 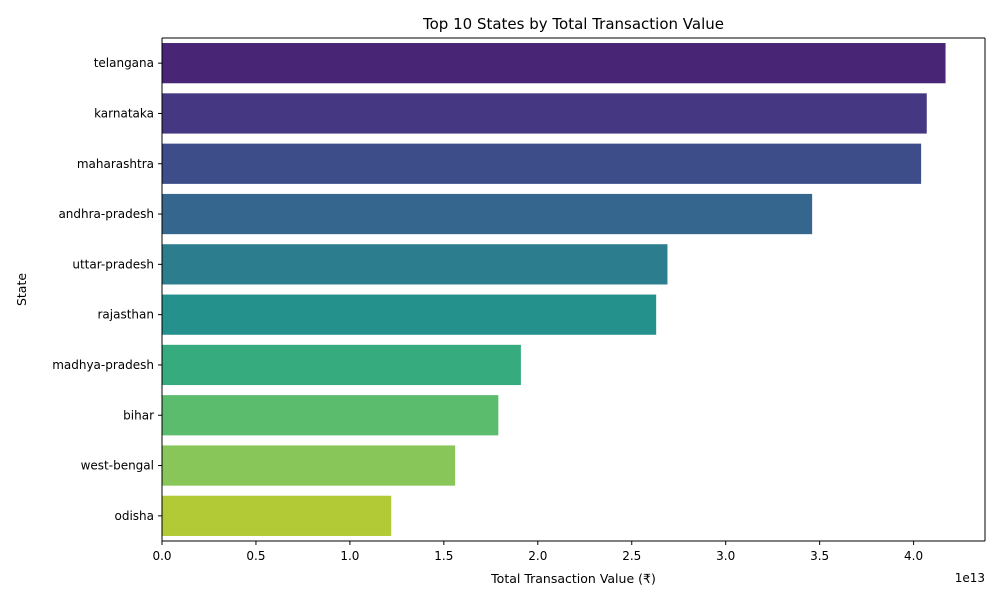 What do you see at coordinates (117, 466) in the screenshot?
I see `y-tick-label: west-bengal` at bounding box center [117, 466].